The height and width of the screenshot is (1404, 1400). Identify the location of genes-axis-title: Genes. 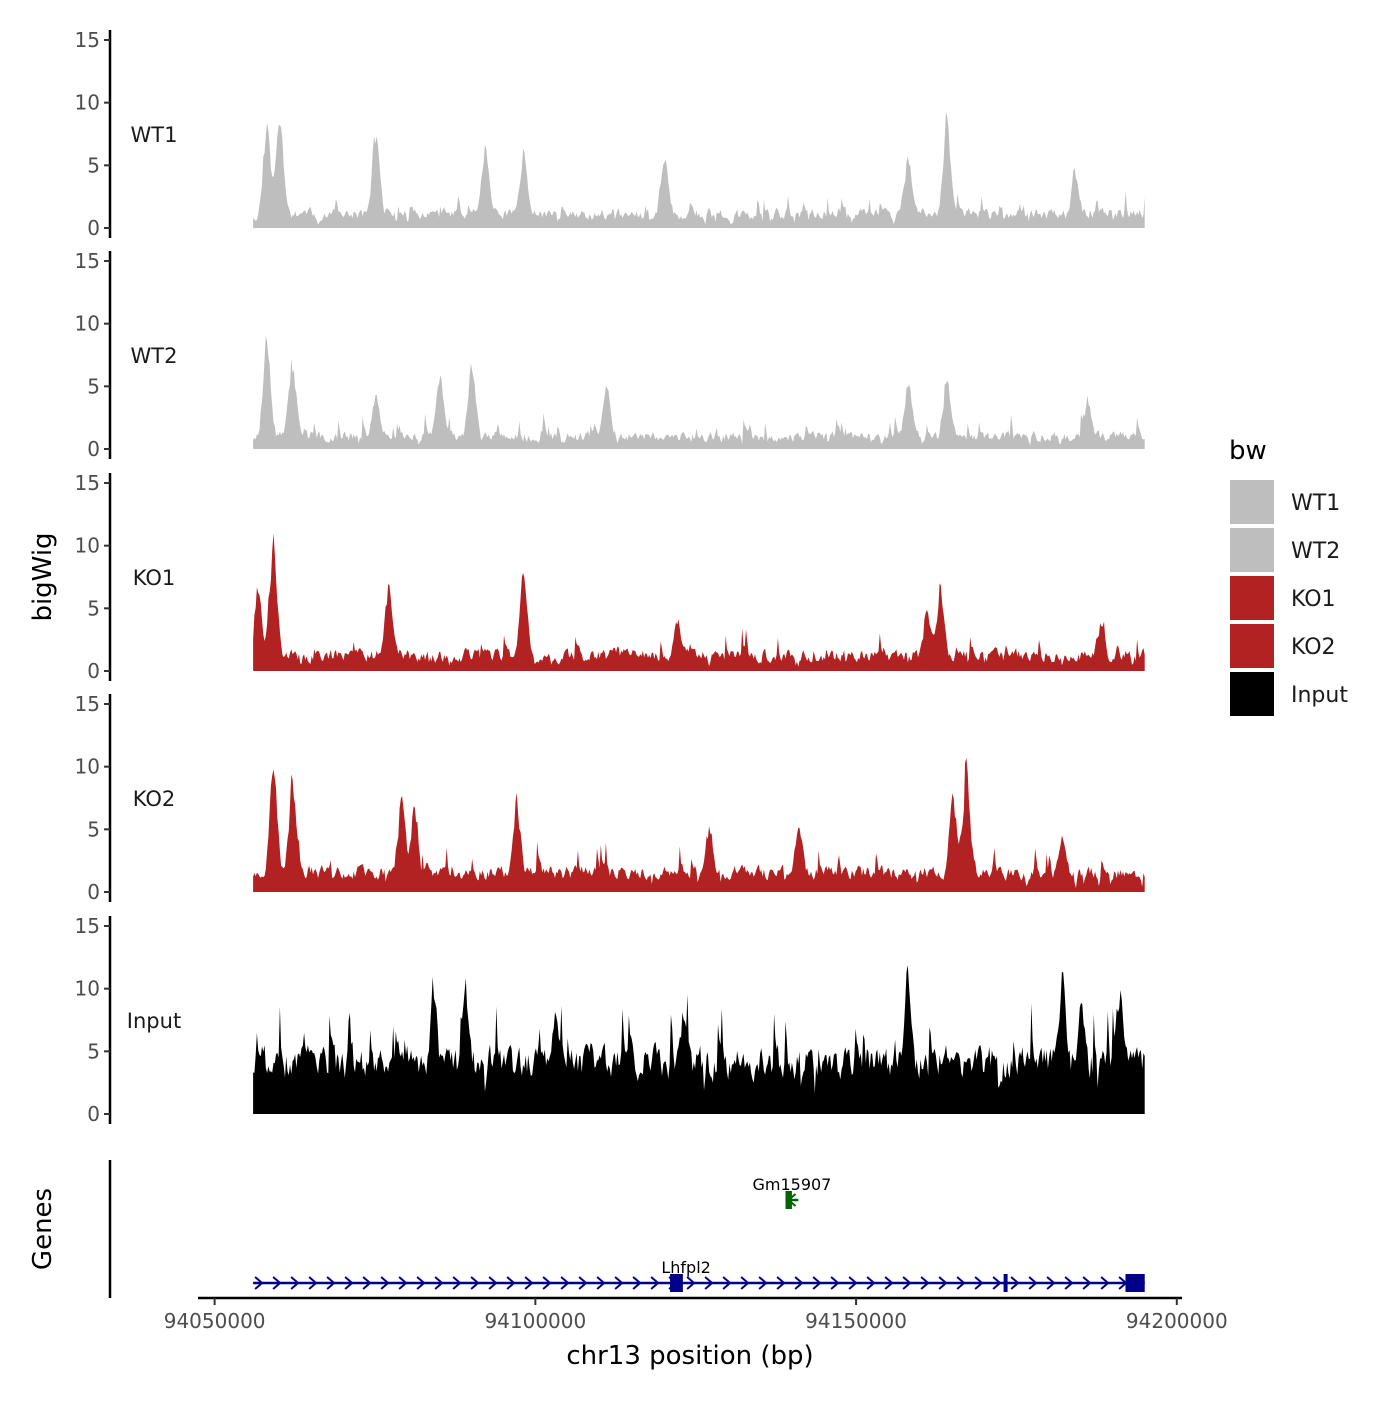
(43, 1229).